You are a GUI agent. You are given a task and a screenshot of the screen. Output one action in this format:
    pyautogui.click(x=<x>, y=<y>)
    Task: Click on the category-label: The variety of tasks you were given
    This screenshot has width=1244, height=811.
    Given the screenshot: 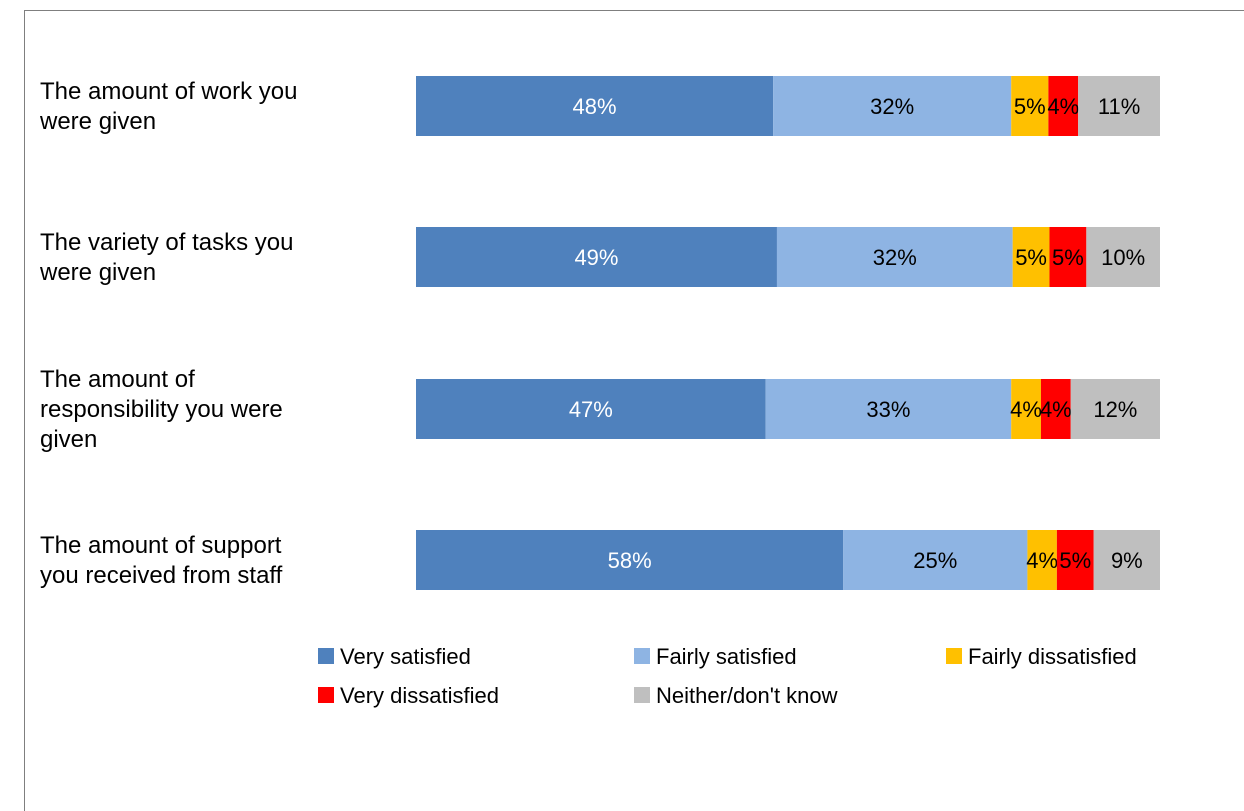 What is the action you would take?
    pyautogui.click(x=166, y=257)
    